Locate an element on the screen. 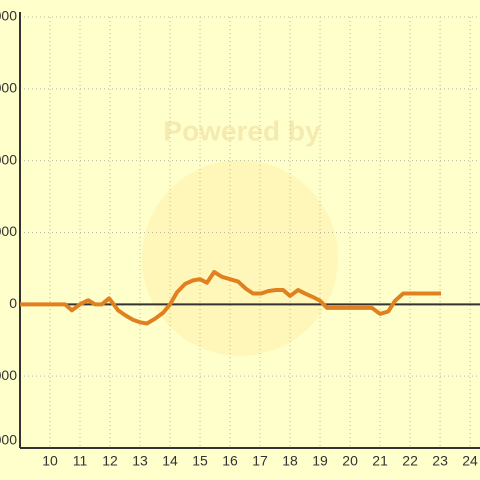 The height and width of the screenshot is (480, 480). x-tick-label: 21 is located at coordinates (380, 461).